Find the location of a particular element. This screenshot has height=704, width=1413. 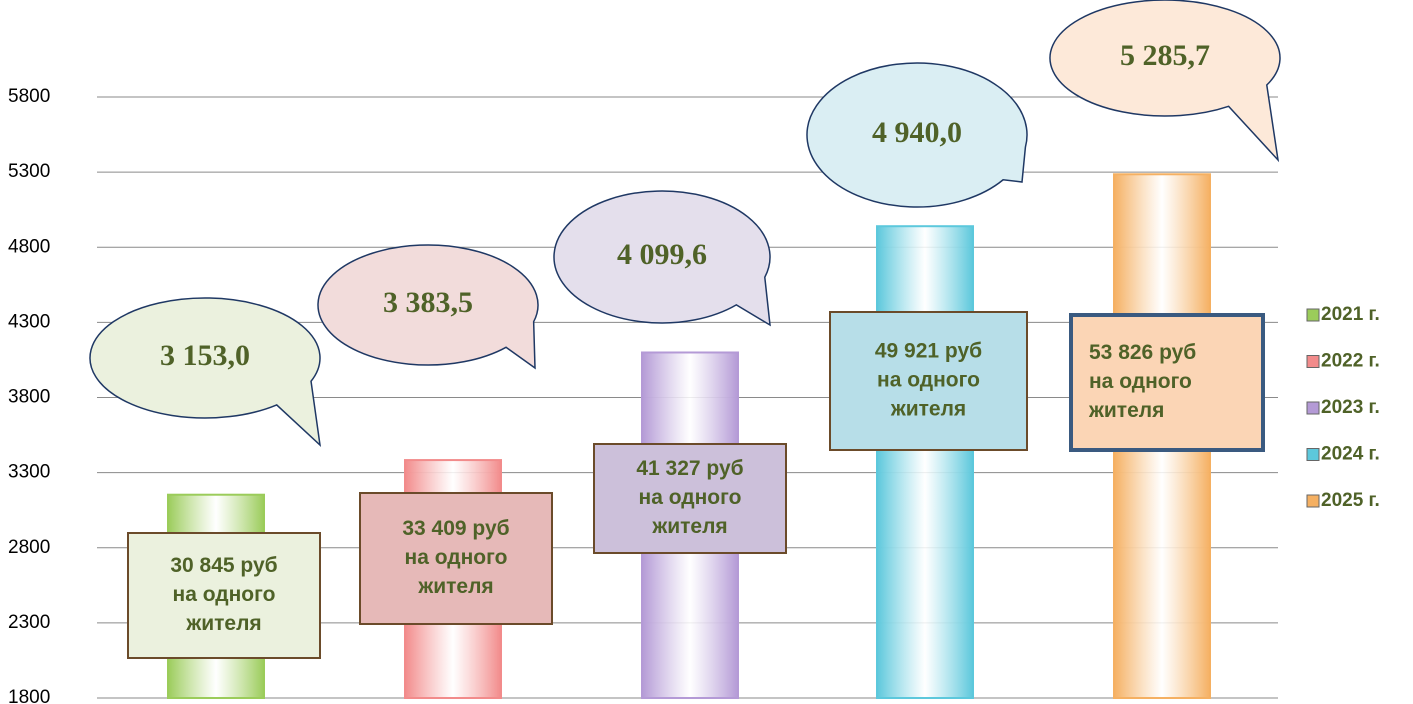

note-text: 53 826 руб is located at coordinates (1142, 352).